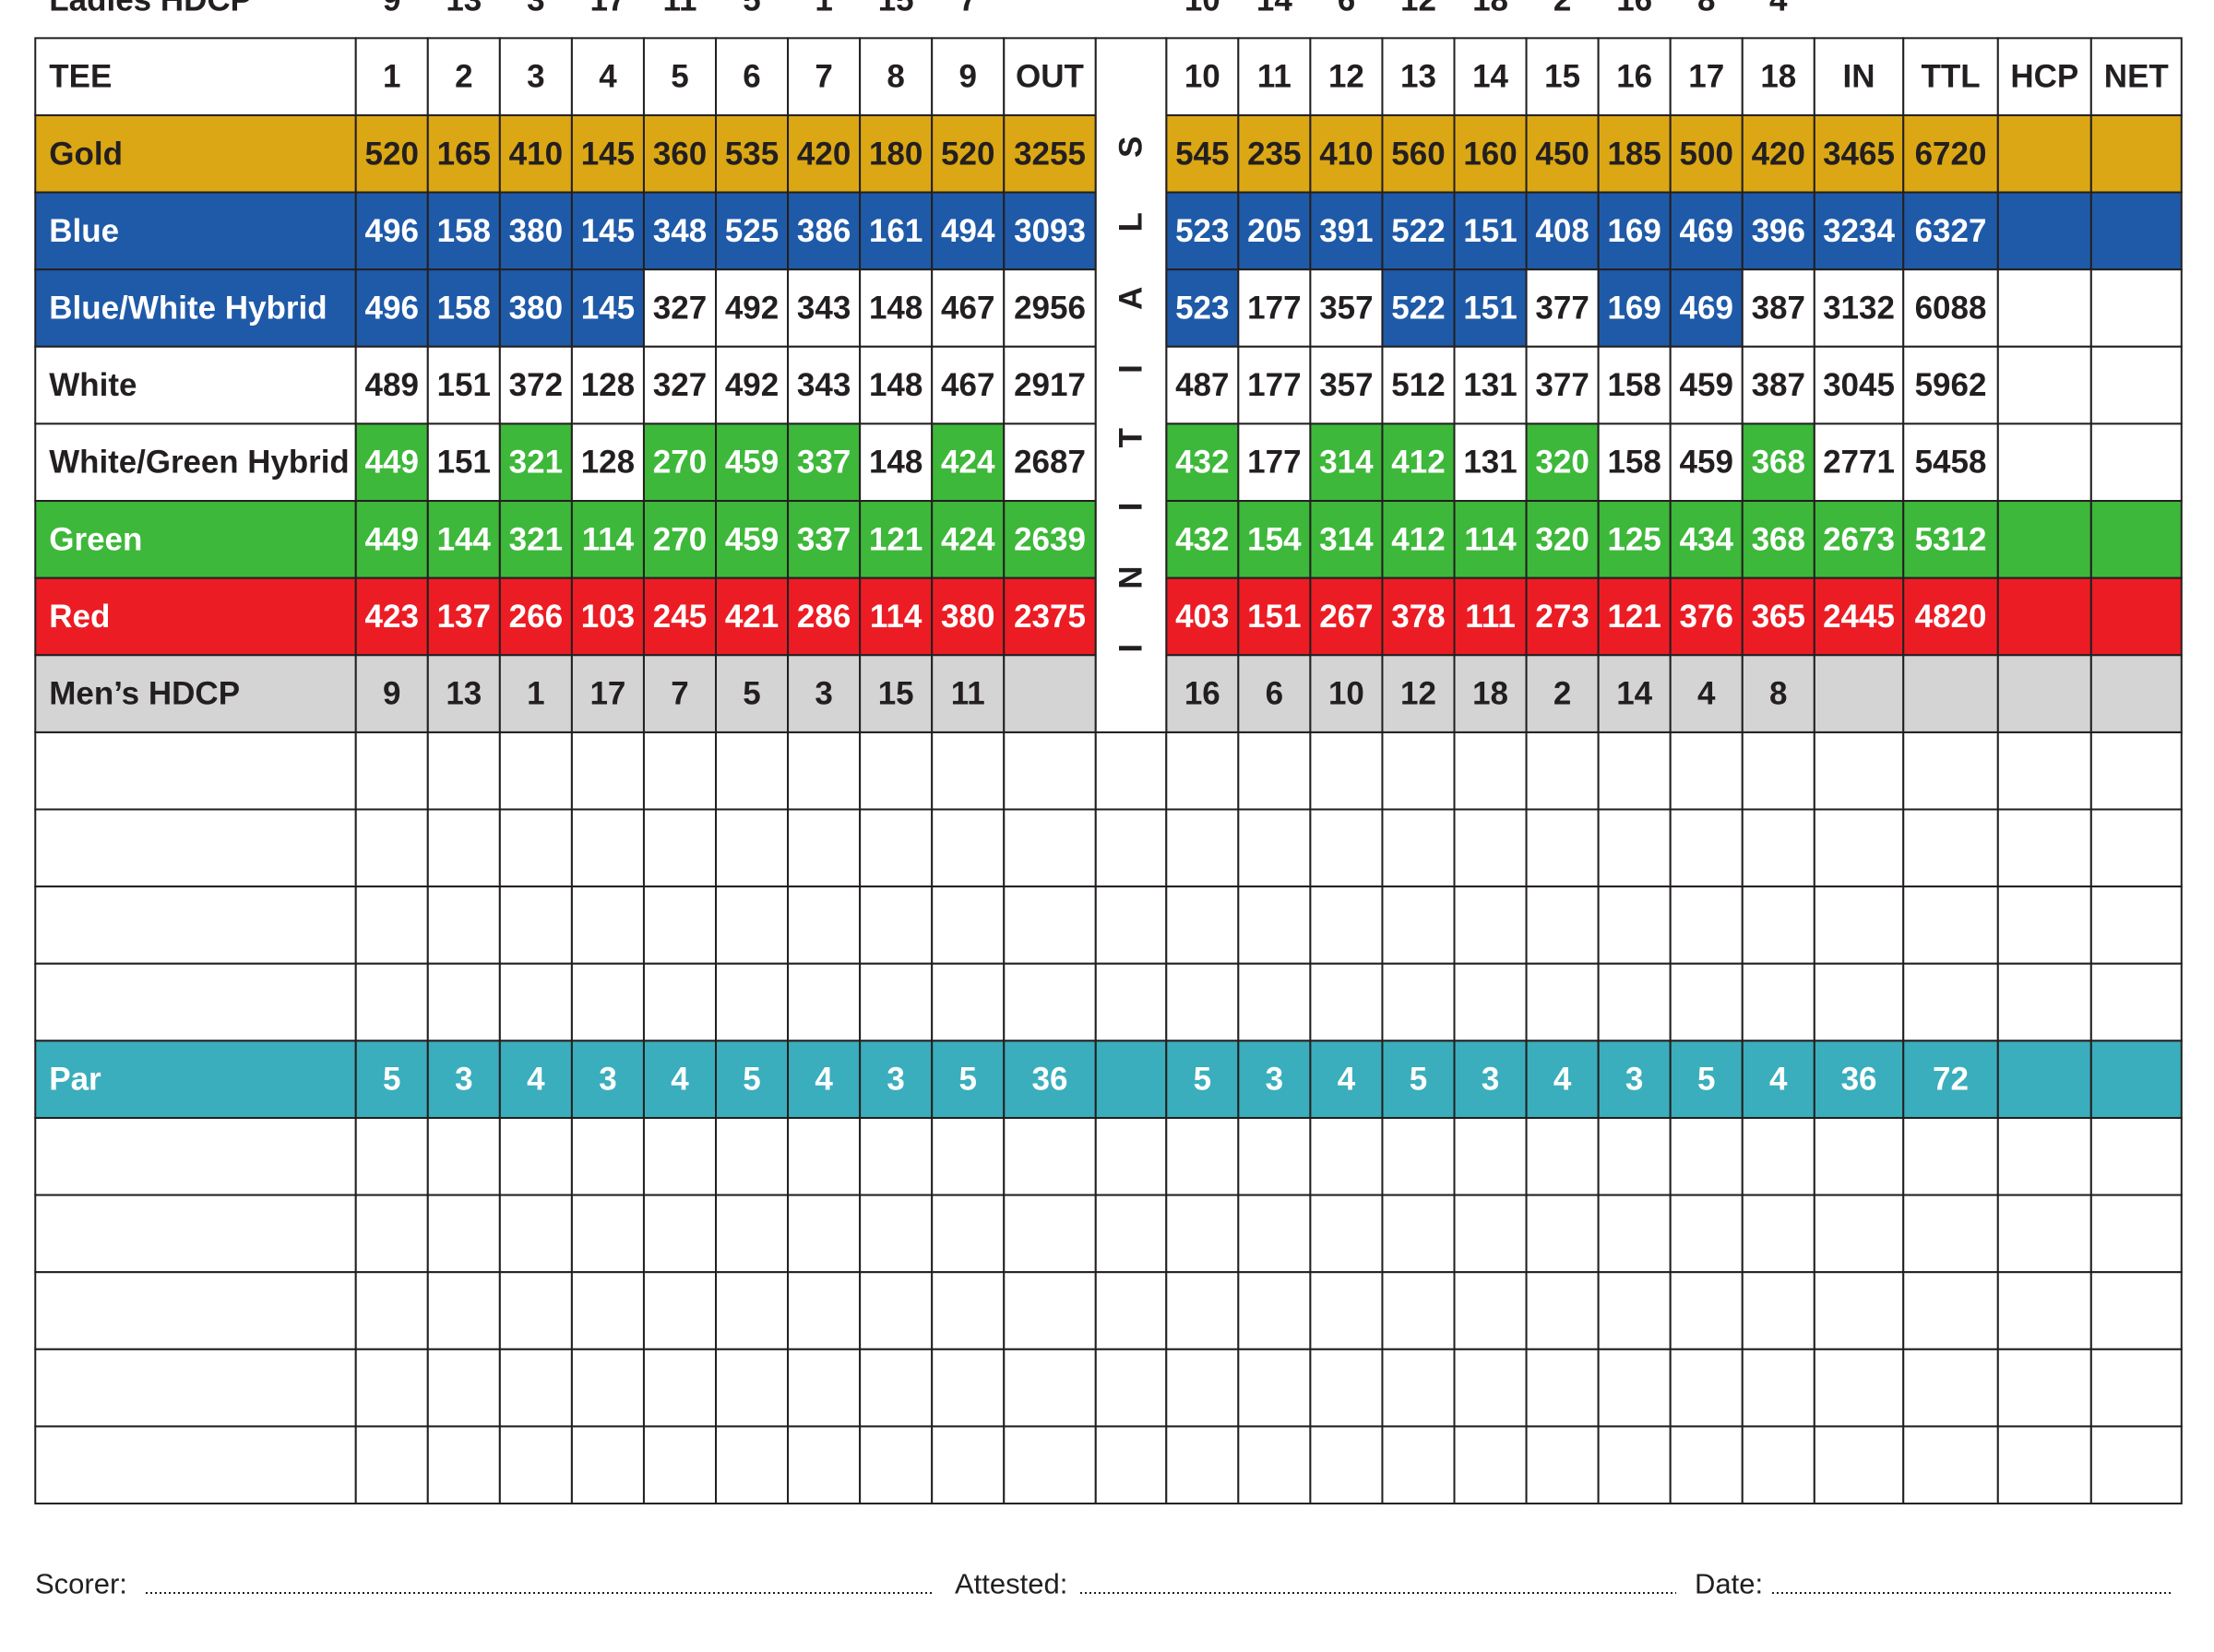 The width and height of the screenshot is (2214, 1652). I want to click on yardage: 410, so click(536, 154).